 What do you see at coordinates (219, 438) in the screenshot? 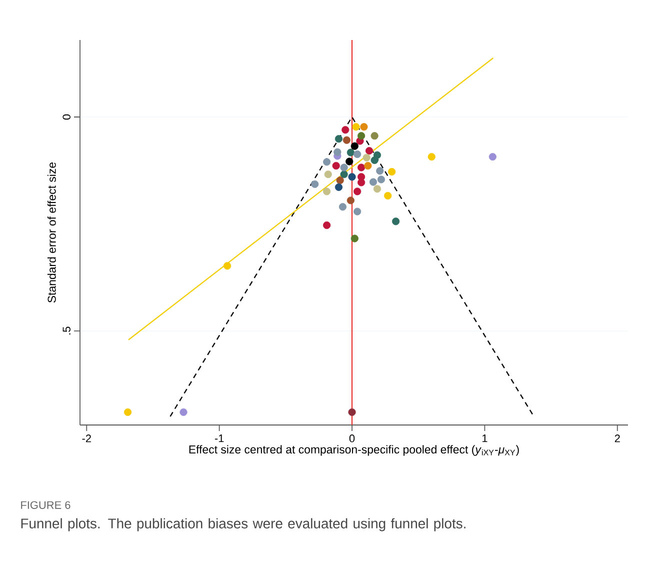
I see `x-tick-label: -1` at bounding box center [219, 438].